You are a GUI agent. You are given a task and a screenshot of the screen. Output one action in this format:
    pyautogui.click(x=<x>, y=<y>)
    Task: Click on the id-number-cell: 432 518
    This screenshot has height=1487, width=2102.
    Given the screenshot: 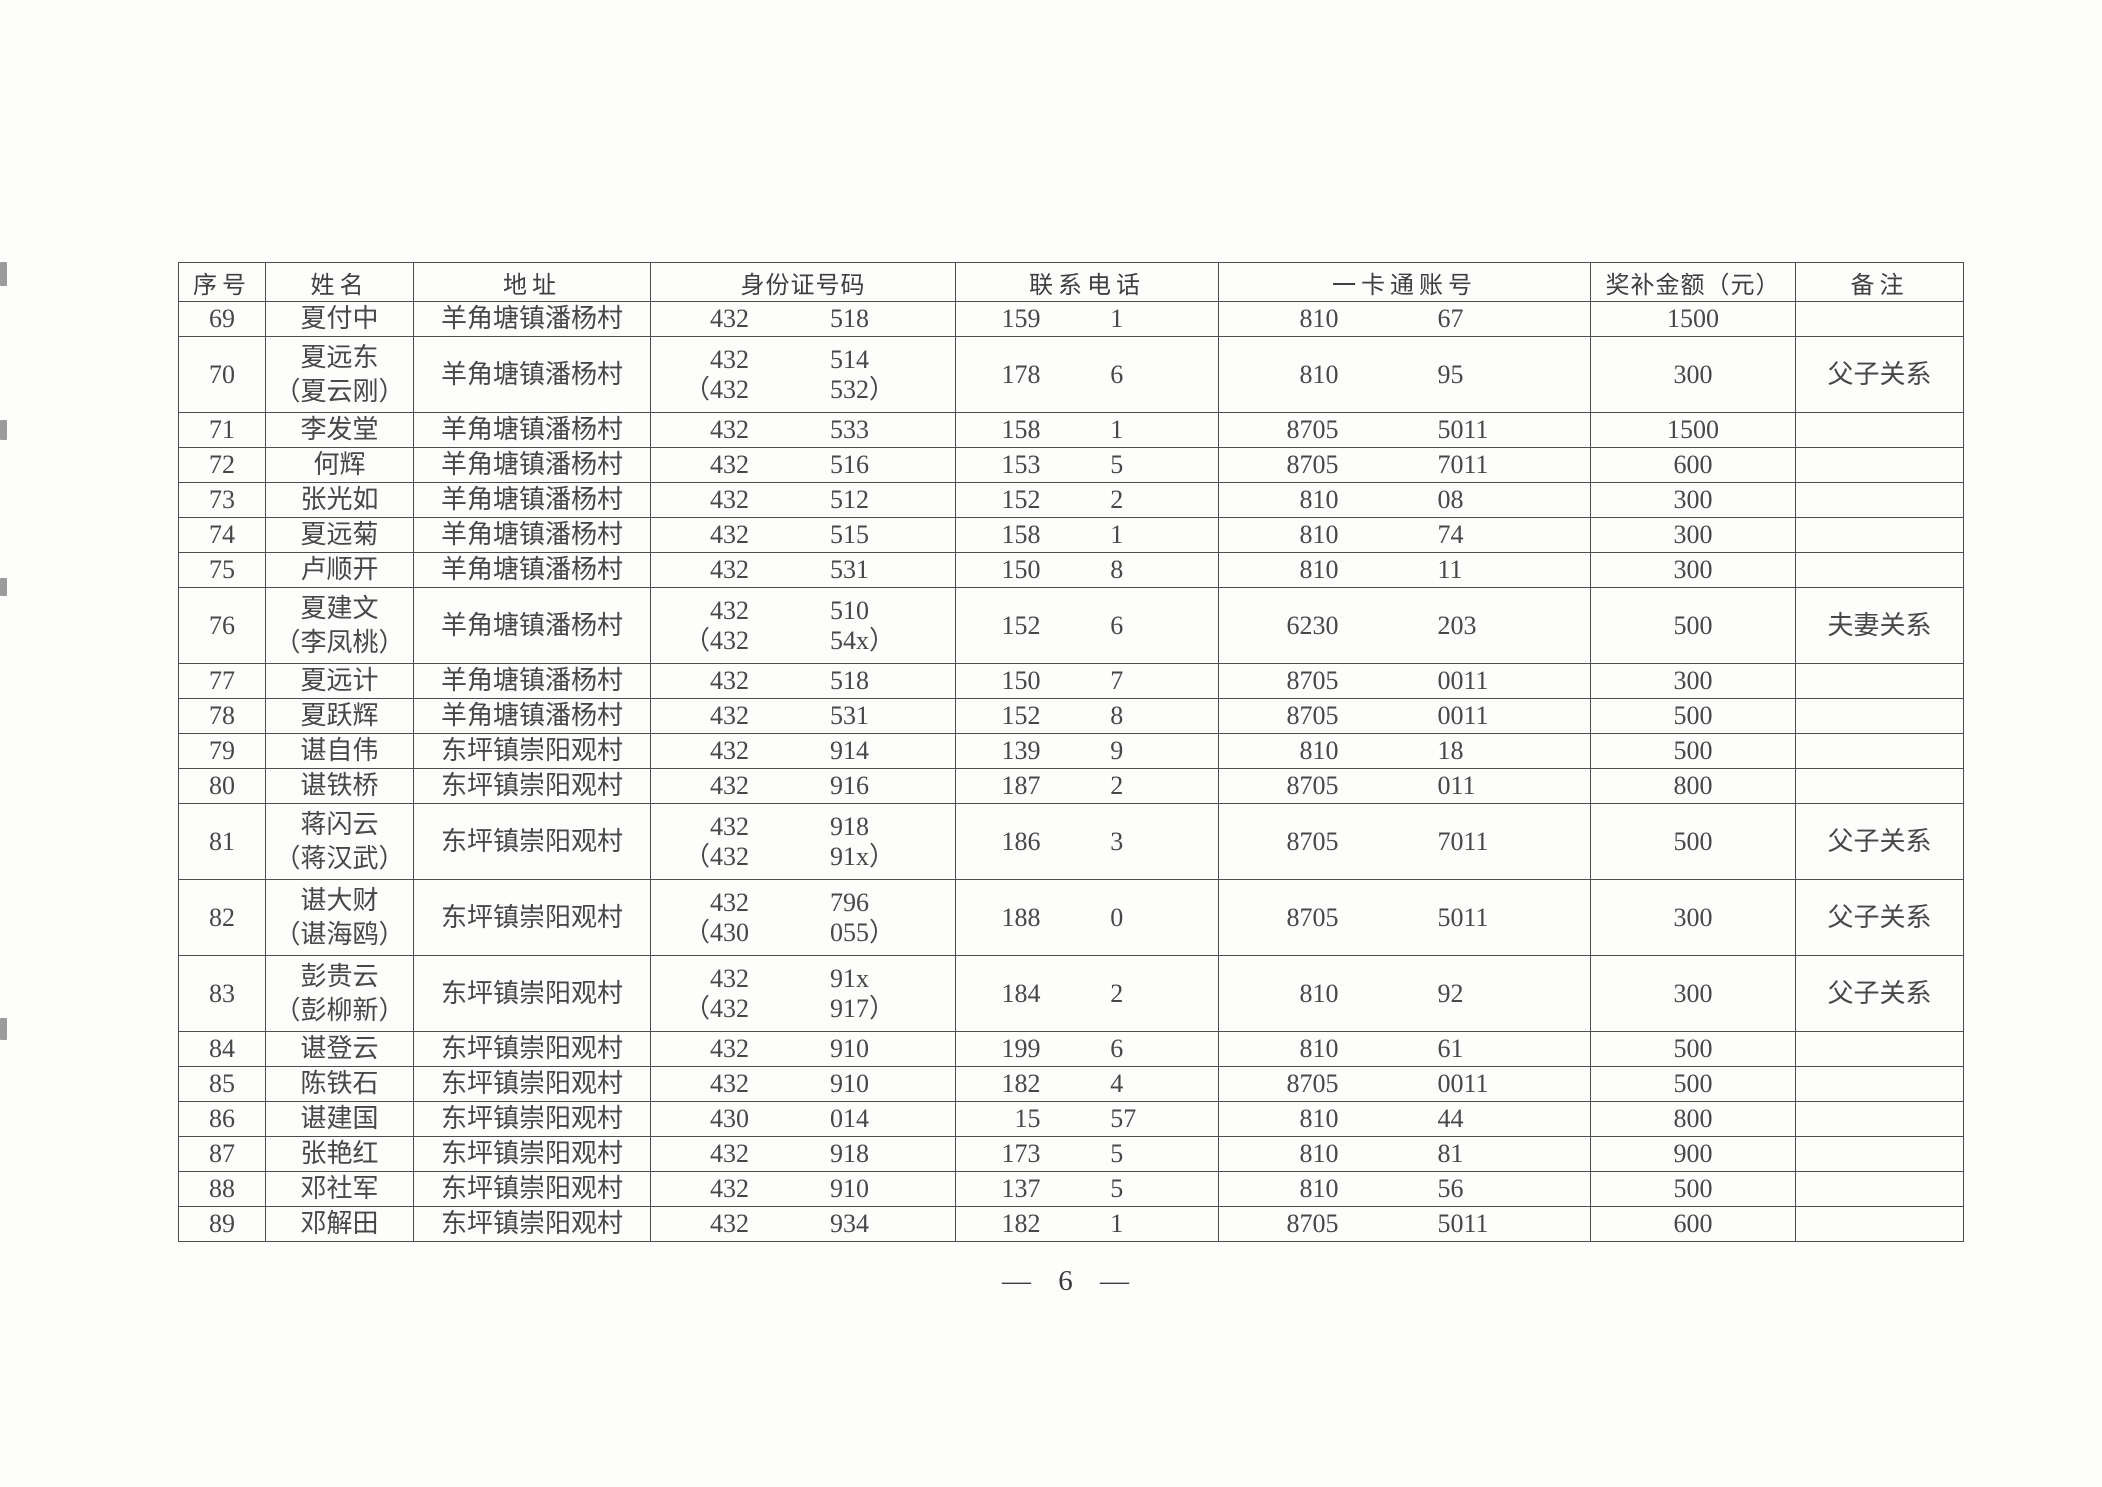 What is the action you would take?
    pyautogui.click(x=803, y=319)
    